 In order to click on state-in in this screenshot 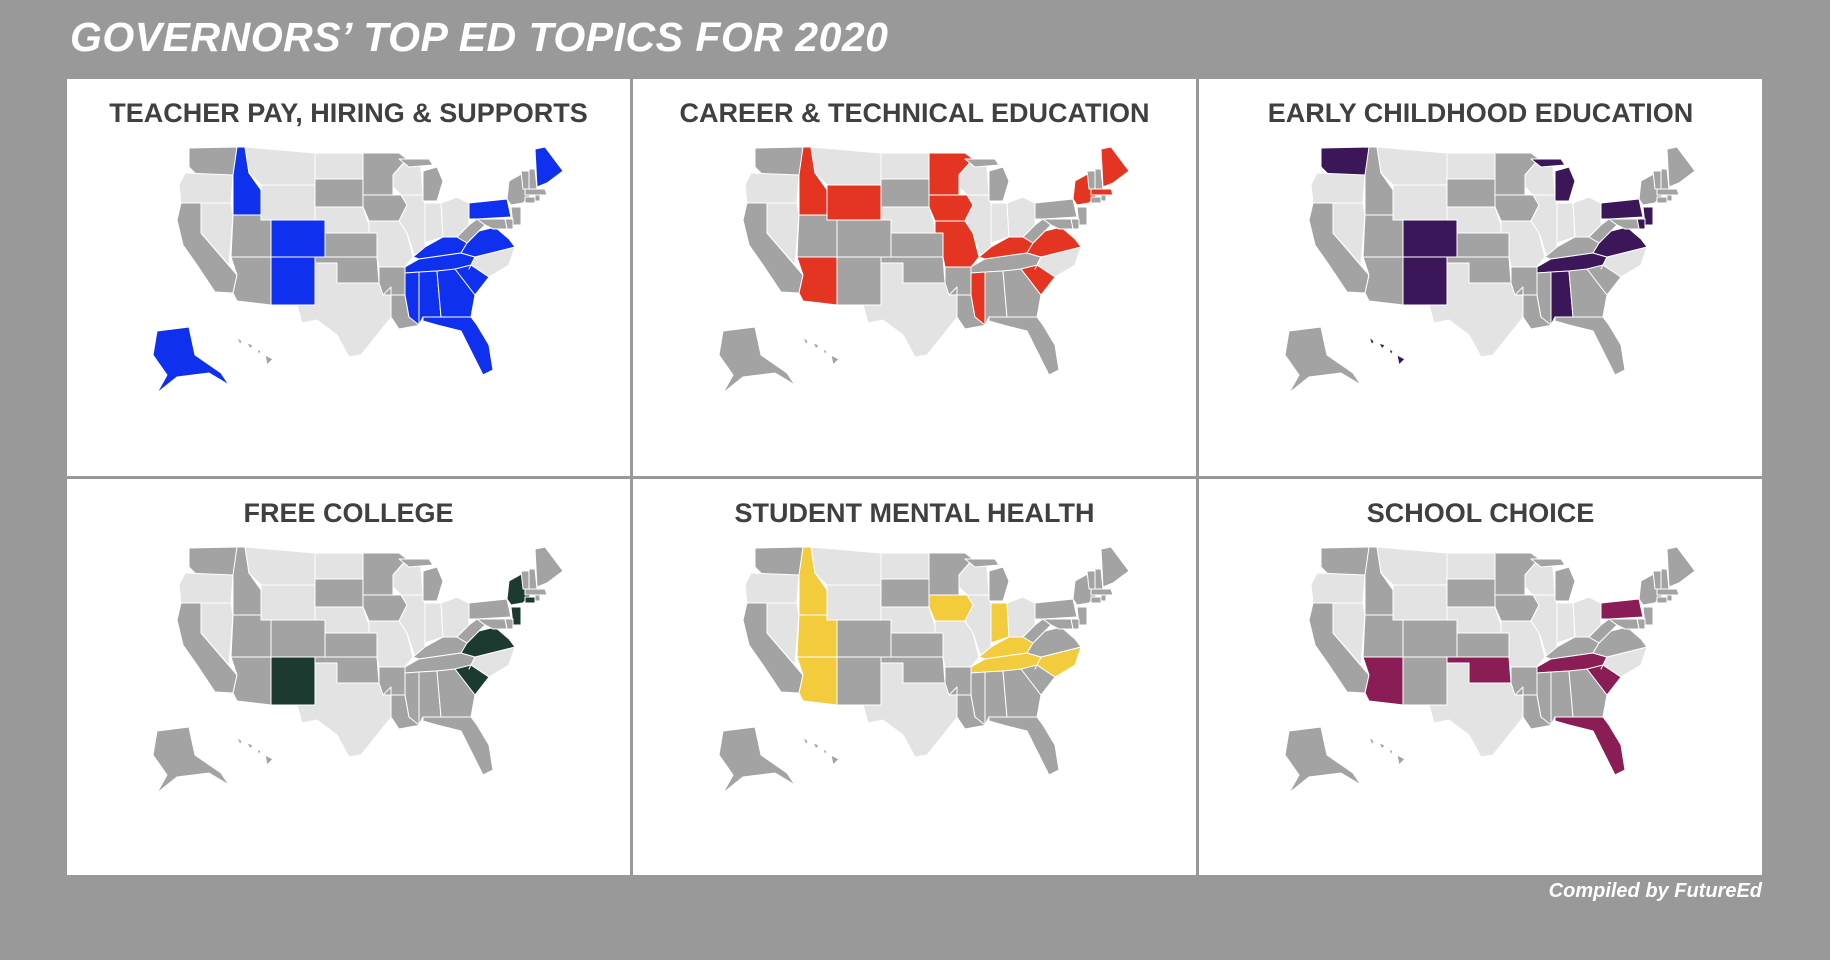, I will do `click(1566, 223)`.